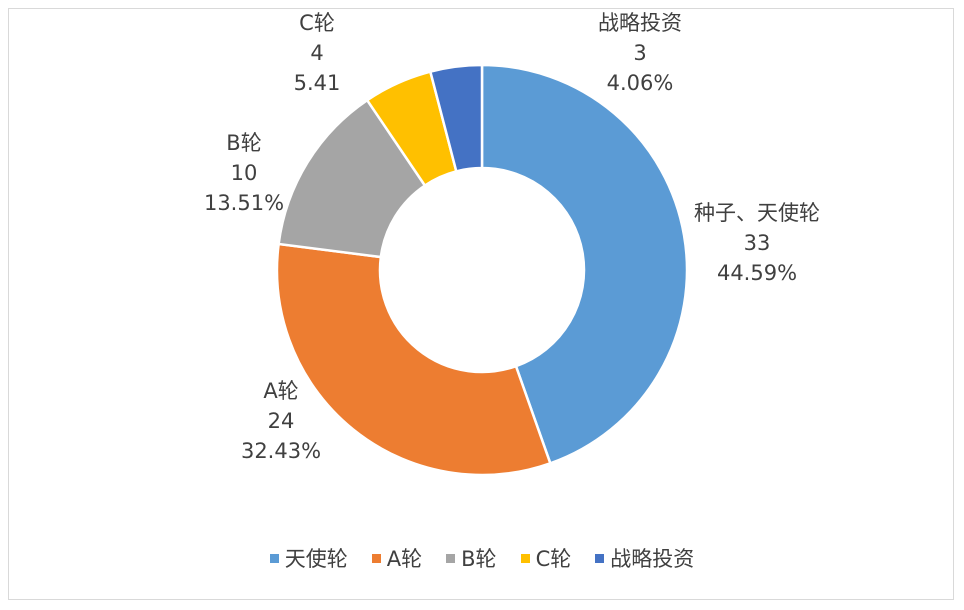 The width and height of the screenshot is (964, 610). I want to click on slice-series-a, so click(413, 359).